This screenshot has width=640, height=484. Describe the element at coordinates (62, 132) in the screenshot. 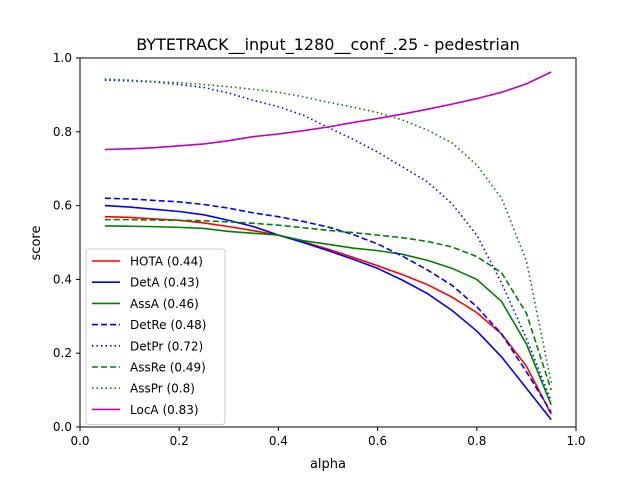

I see `y-tick-label: 0.8` at that location.